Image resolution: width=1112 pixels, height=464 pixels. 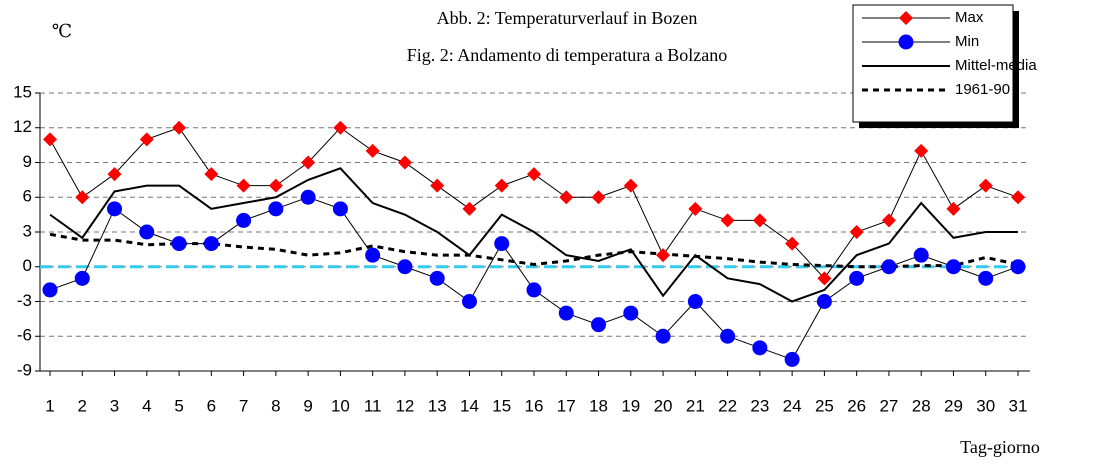 What do you see at coordinates (566, 405) in the screenshot?
I see `x-tick-label: 17` at bounding box center [566, 405].